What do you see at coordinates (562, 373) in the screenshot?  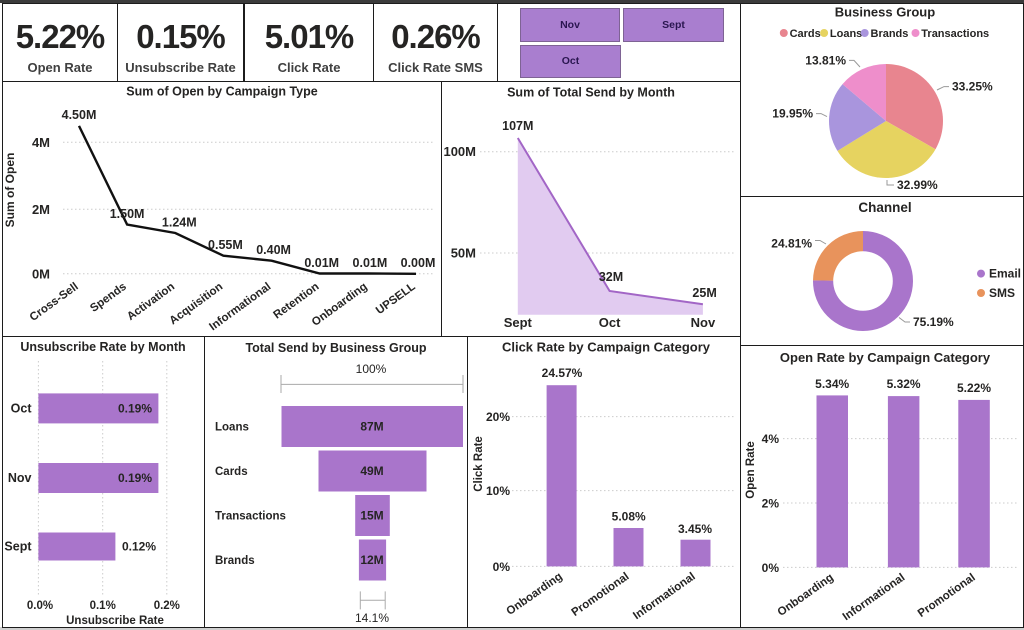 I see `svg-text: 24.57%` at bounding box center [562, 373].